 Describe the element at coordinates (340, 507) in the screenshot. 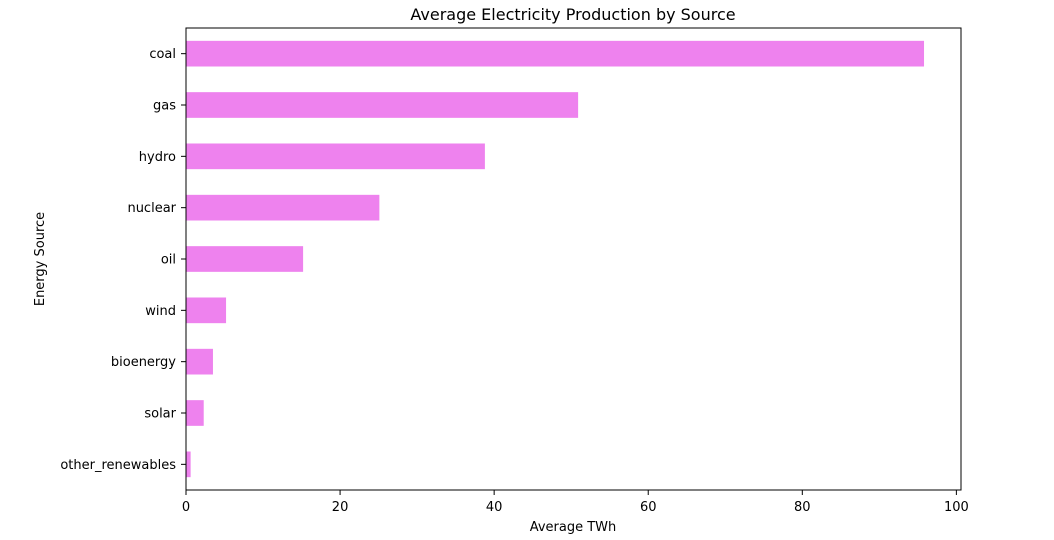

I see `x-tick-label-20: 20` at that location.